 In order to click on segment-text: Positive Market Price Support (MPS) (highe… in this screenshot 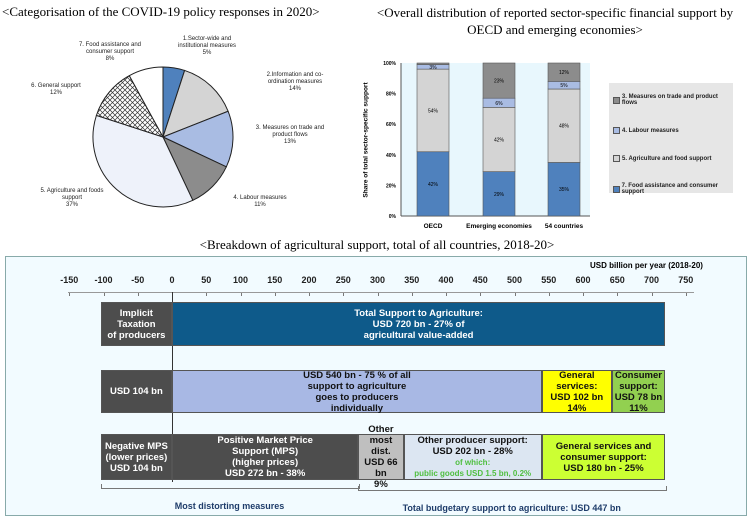, I will do `click(265, 457)`.